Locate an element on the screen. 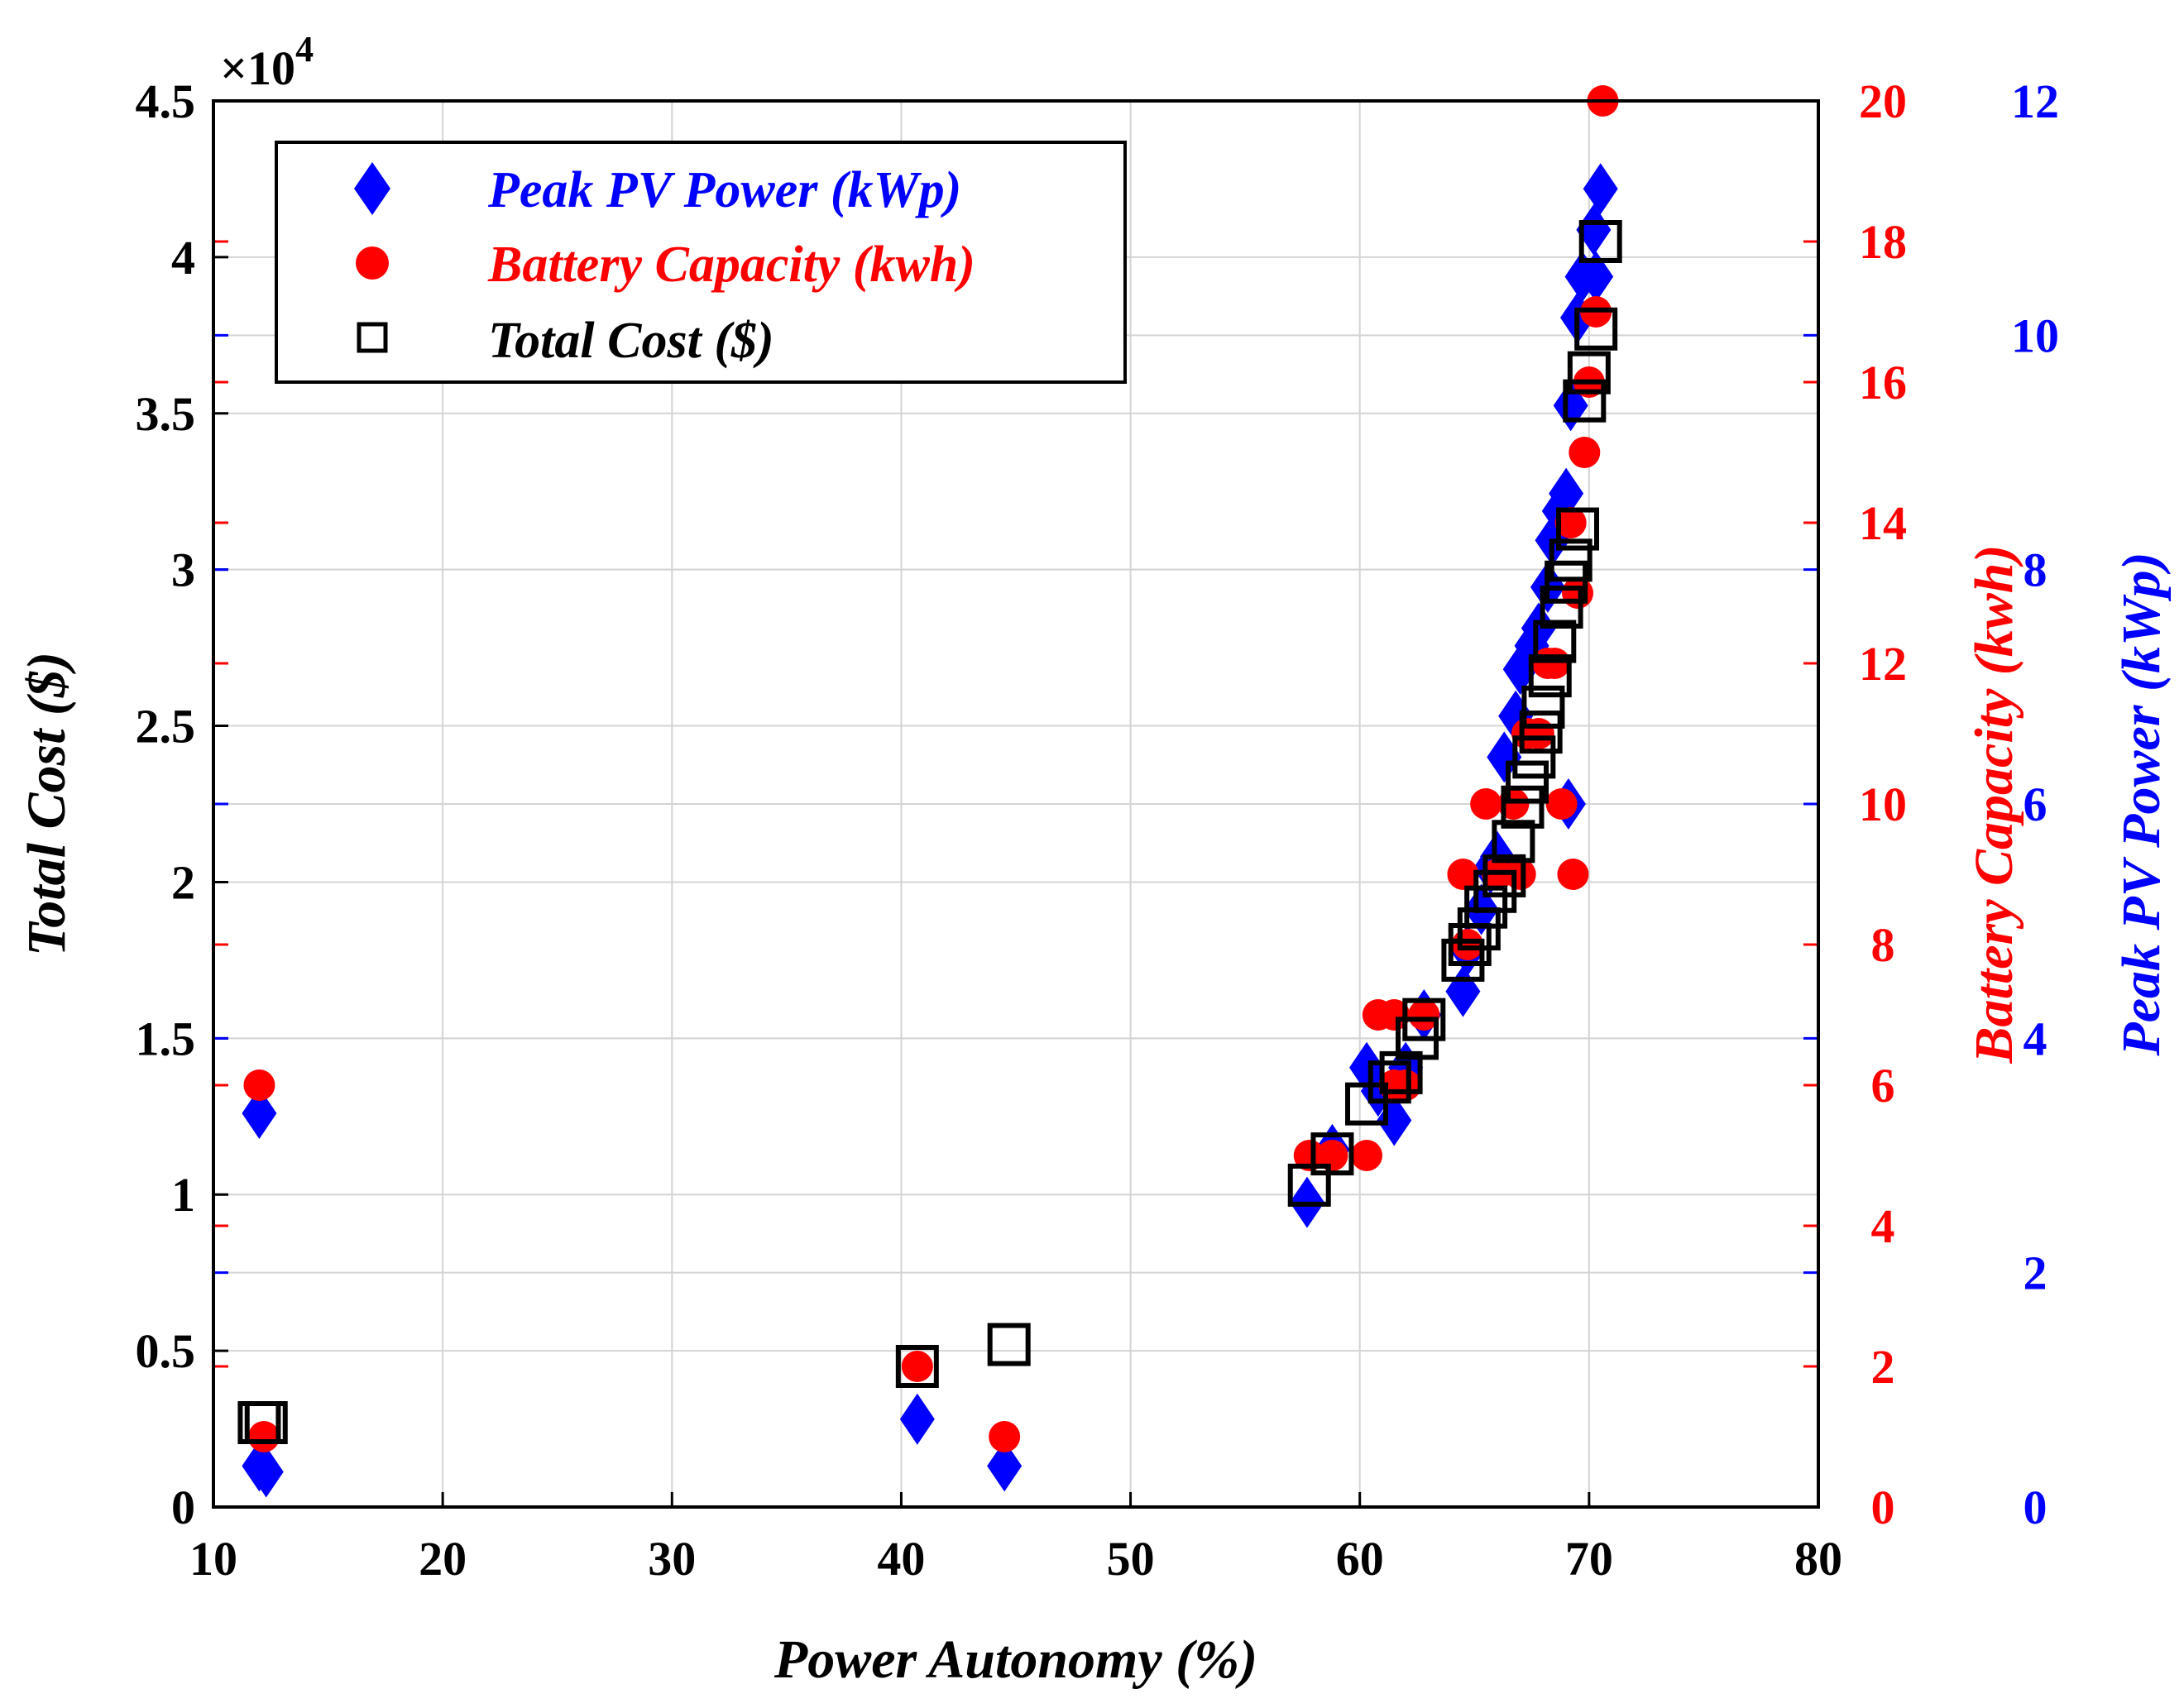  multiplier-base: ×10 is located at coordinates (257, 68).